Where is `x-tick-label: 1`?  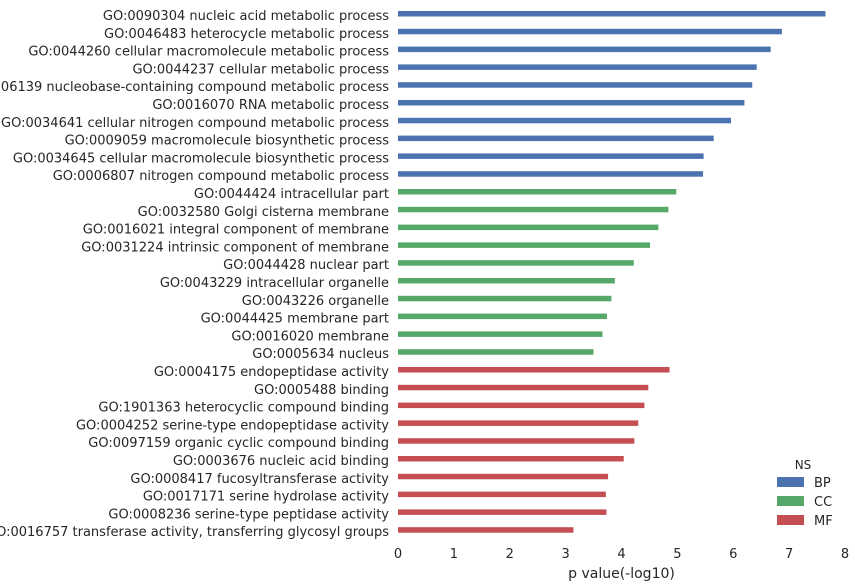
x-tick-label: 1 is located at coordinates (454, 554).